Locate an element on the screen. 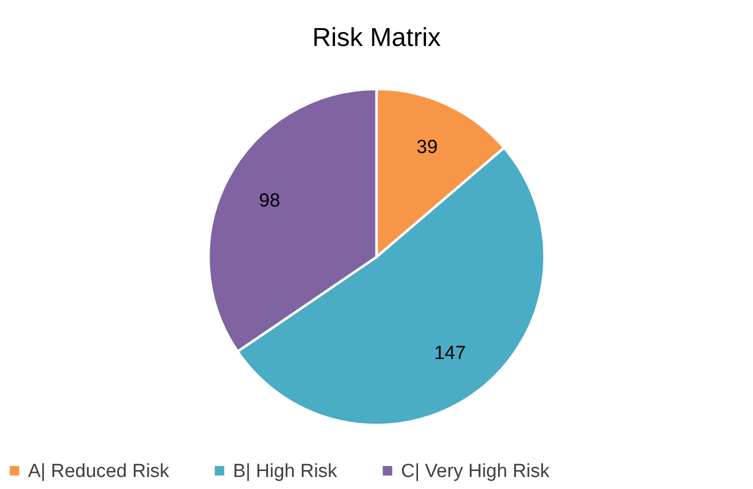 The height and width of the screenshot is (489, 753). legend-label: A| Reduced Risk is located at coordinates (99, 471).